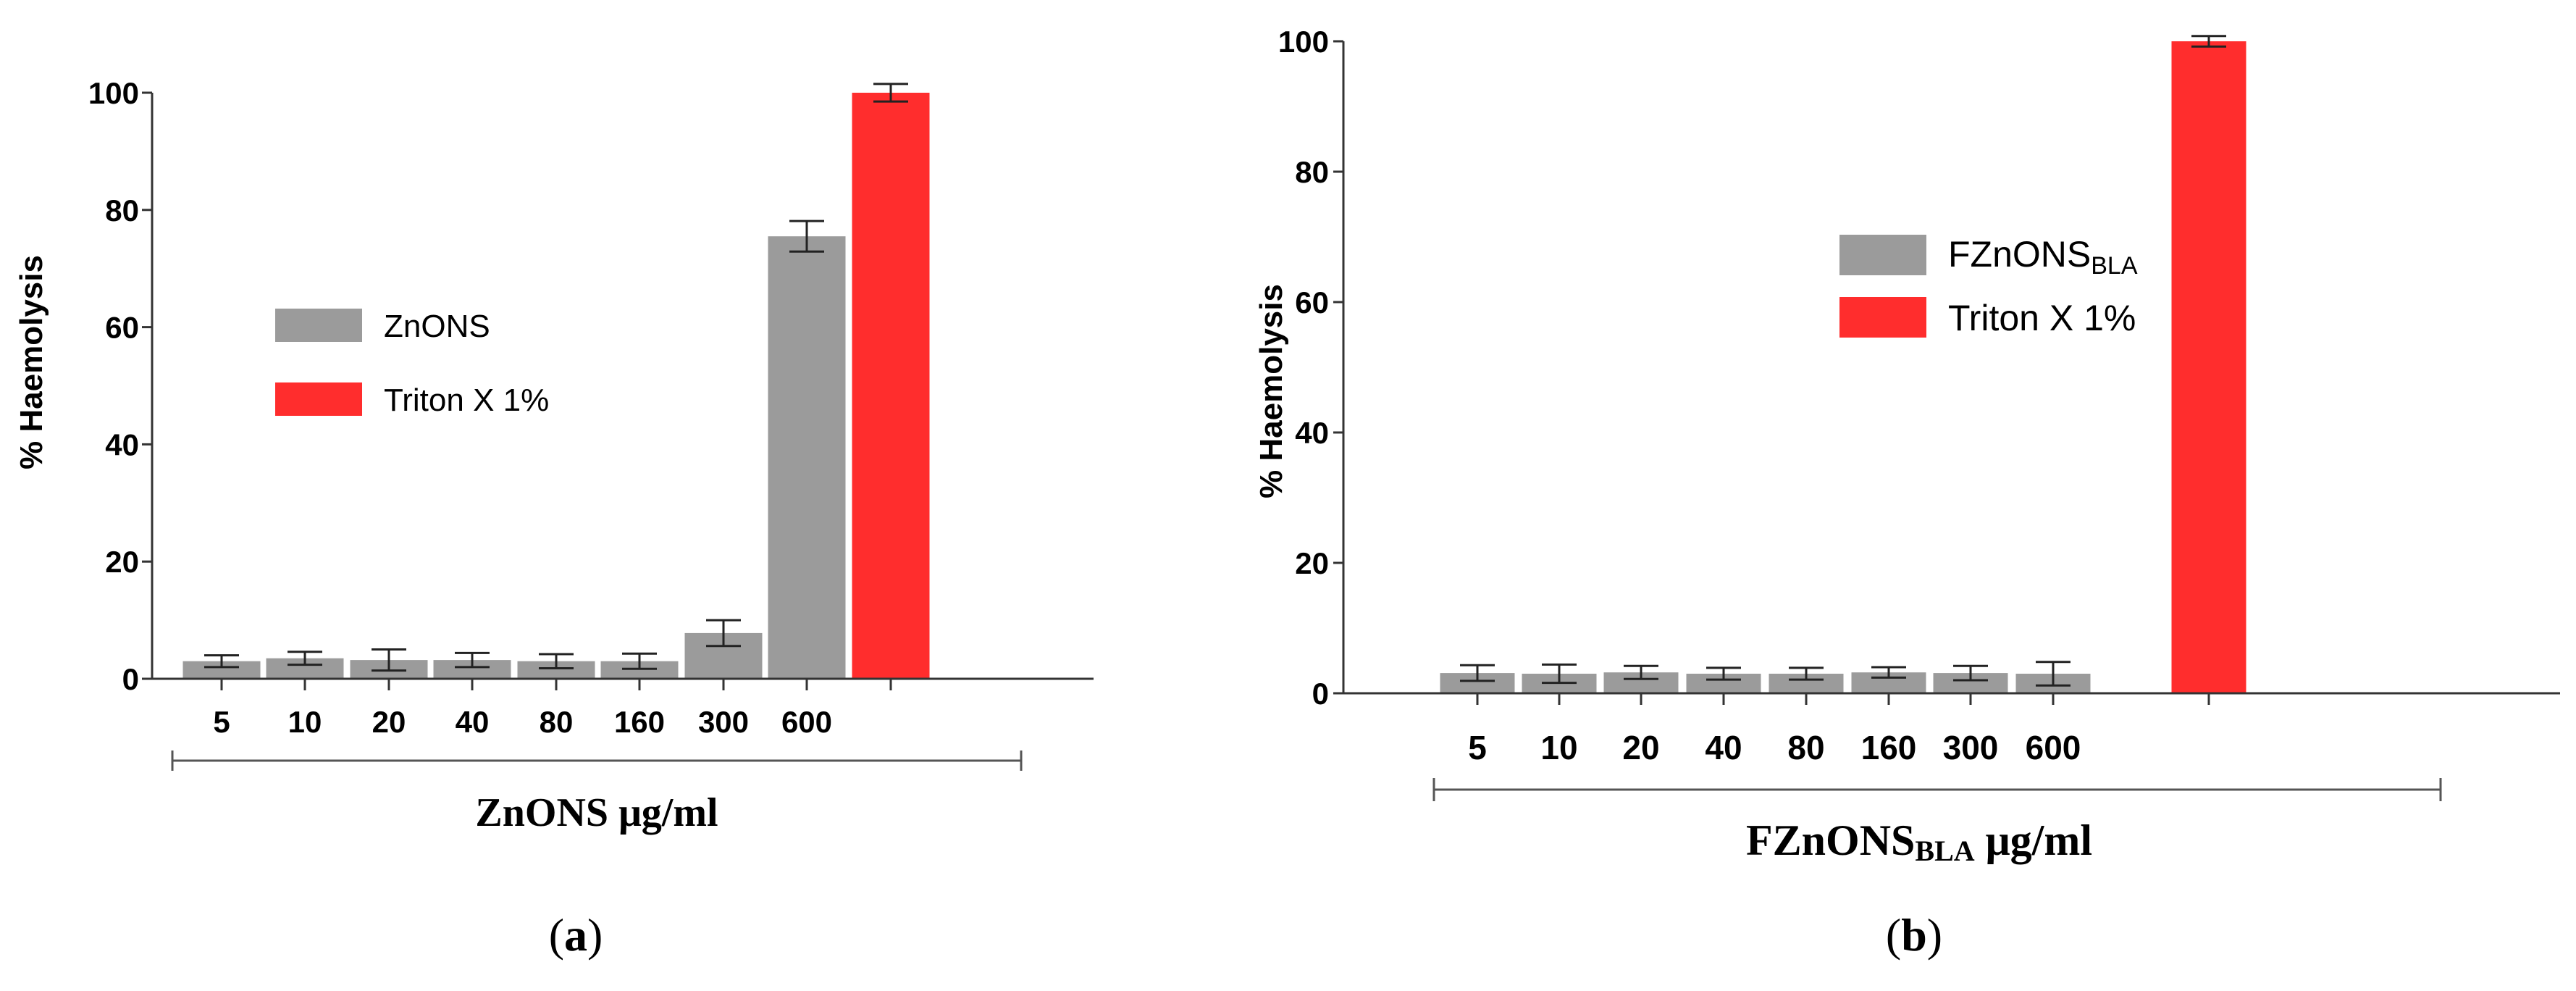 Image resolution: width=2576 pixels, height=991 pixels. What do you see at coordinates (1914, 935) in the screenshot?
I see `panel-caption-b: (b)` at bounding box center [1914, 935].